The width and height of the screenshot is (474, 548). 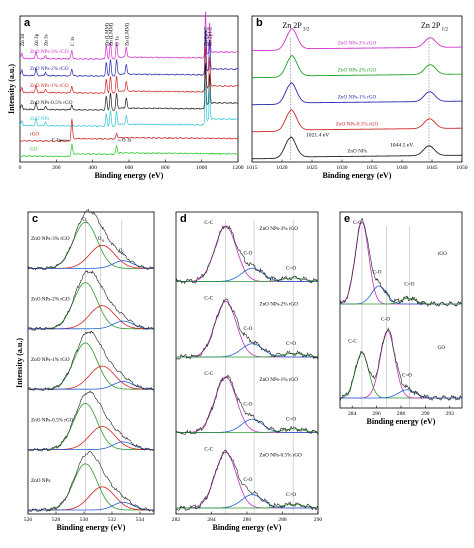 What do you see at coordinates (183, 219) in the screenshot?
I see `panel-letter: d` at bounding box center [183, 219].